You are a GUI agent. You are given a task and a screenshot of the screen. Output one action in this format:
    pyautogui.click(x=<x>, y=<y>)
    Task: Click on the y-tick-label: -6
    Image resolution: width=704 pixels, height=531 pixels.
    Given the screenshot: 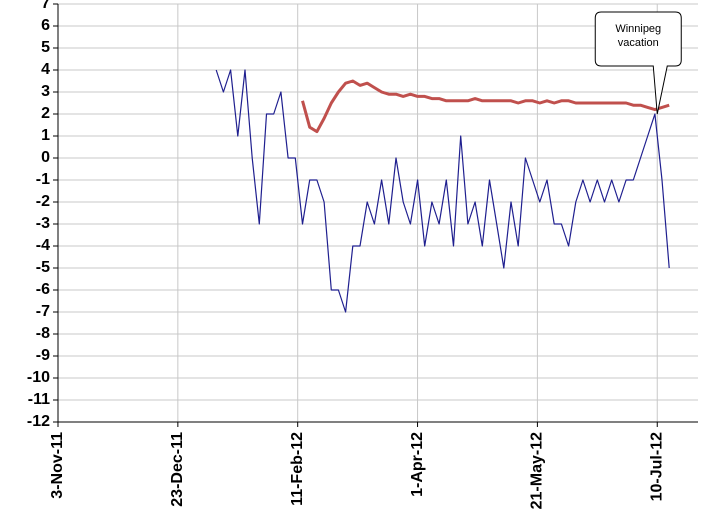 What is the action you would take?
    pyautogui.click(x=43, y=289)
    